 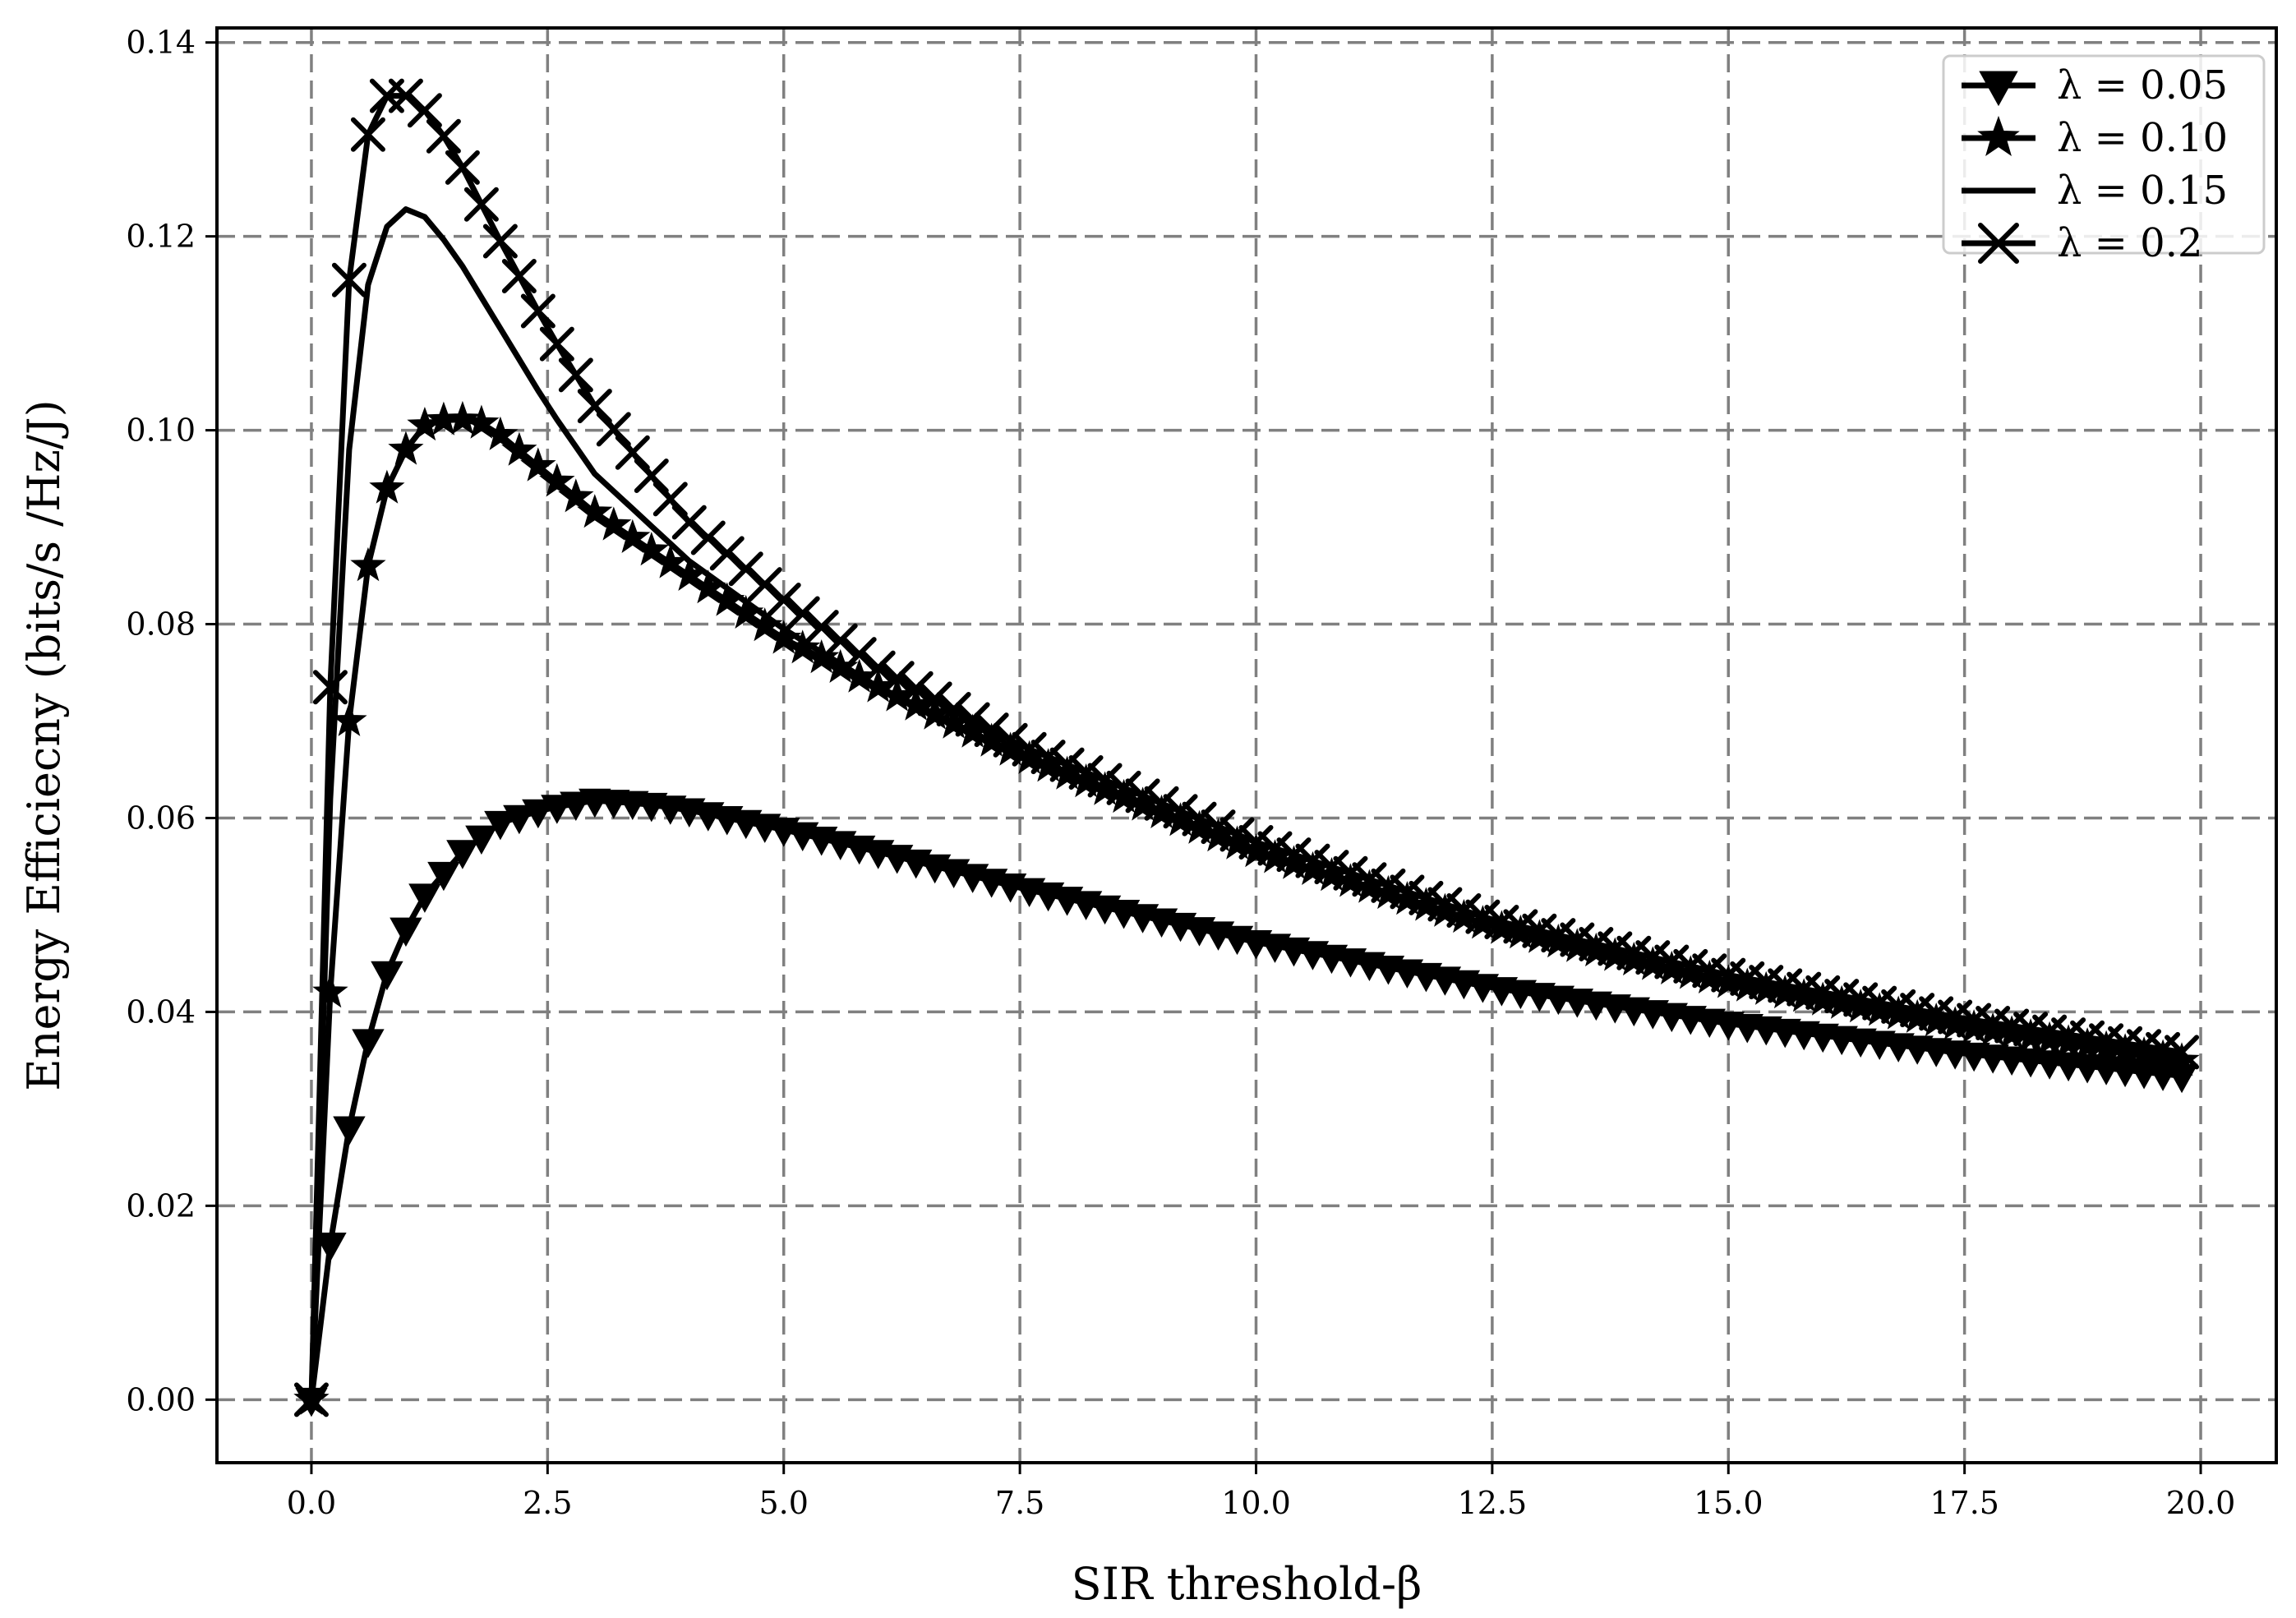 I want to click on legend-box, so click(x=2104, y=154).